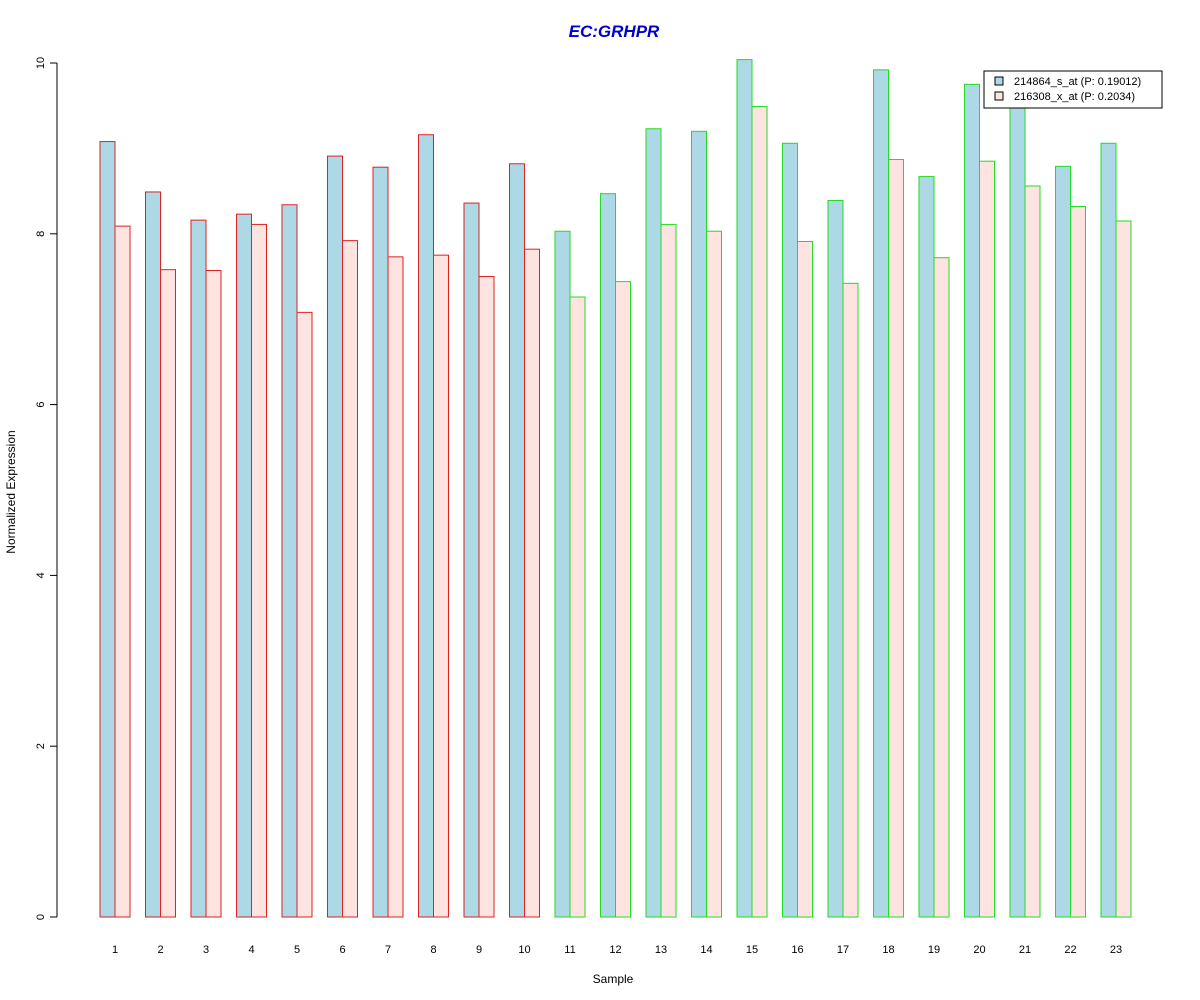  What do you see at coordinates (1025, 950) in the screenshot?
I see `x-tick-label: 21` at bounding box center [1025, 950].